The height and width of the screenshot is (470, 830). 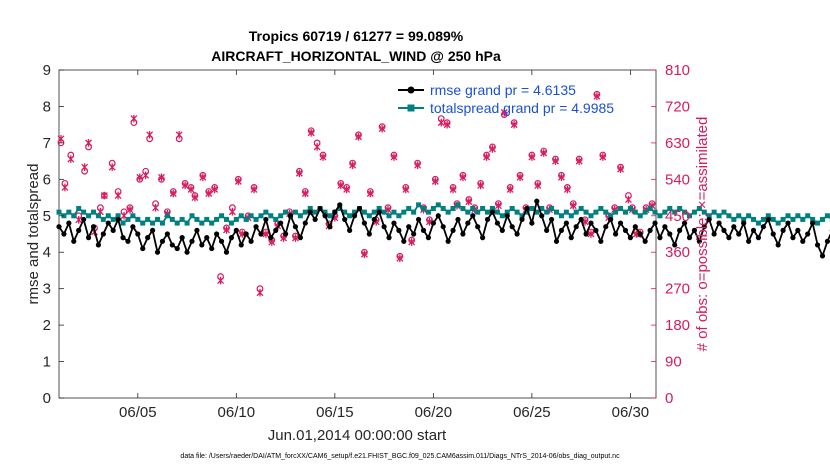 I want to click on y2-axis-label: # of obs: o=possible; ×=assimilated, so click(x=702, y=234).